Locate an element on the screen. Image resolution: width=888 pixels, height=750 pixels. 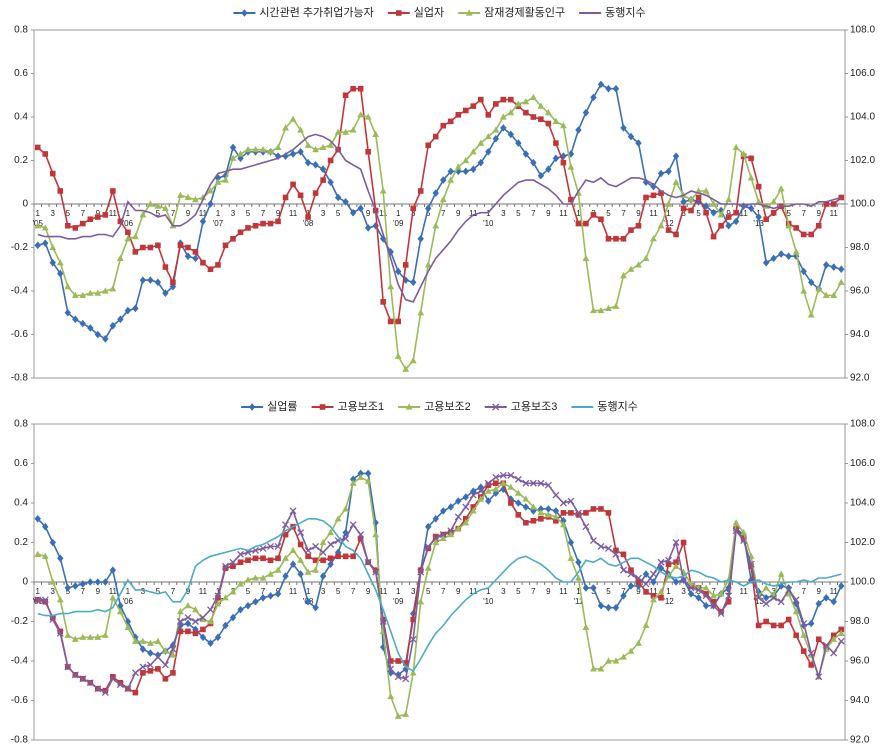
x-tick-label: 11 is located at coordinates (293, 213).